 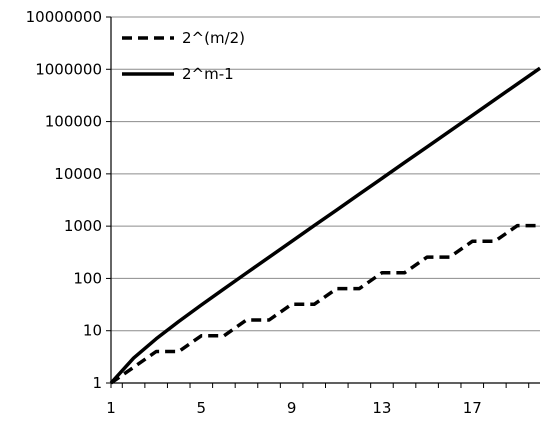 What do you see at coordinates (78, 174) in the screenshot?
I see `y-tick-label: 10000` at bounding box center [78, 174].